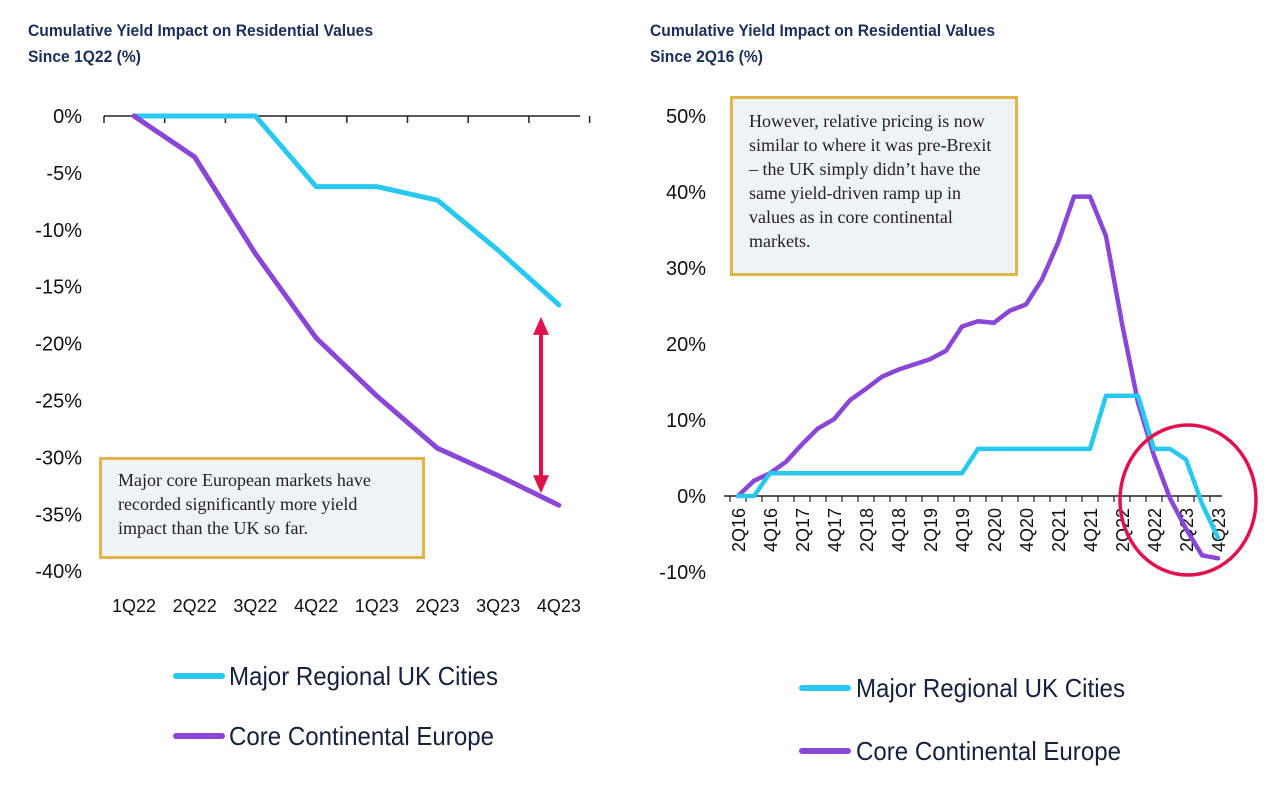 This screenshot has width=1280, height=792. Describe the element at coordinates (978, 467) in the screenshot. I see `right-series-line-uk` at that location.